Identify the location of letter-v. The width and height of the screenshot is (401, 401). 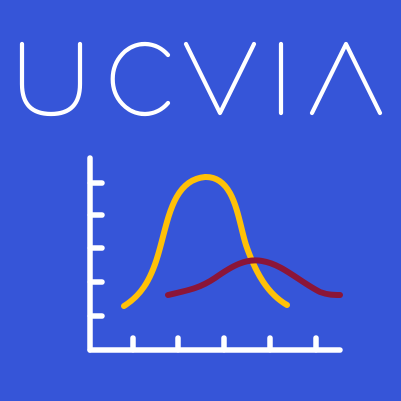
(220, 78).